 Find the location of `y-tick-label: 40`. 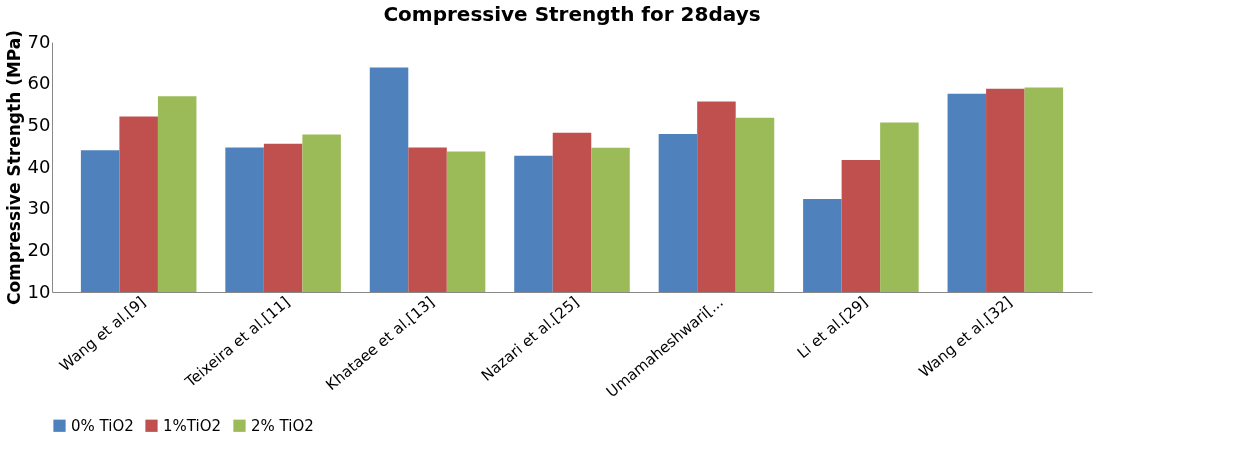

y-tick-label: 40 is located at coordinates (39, 166).